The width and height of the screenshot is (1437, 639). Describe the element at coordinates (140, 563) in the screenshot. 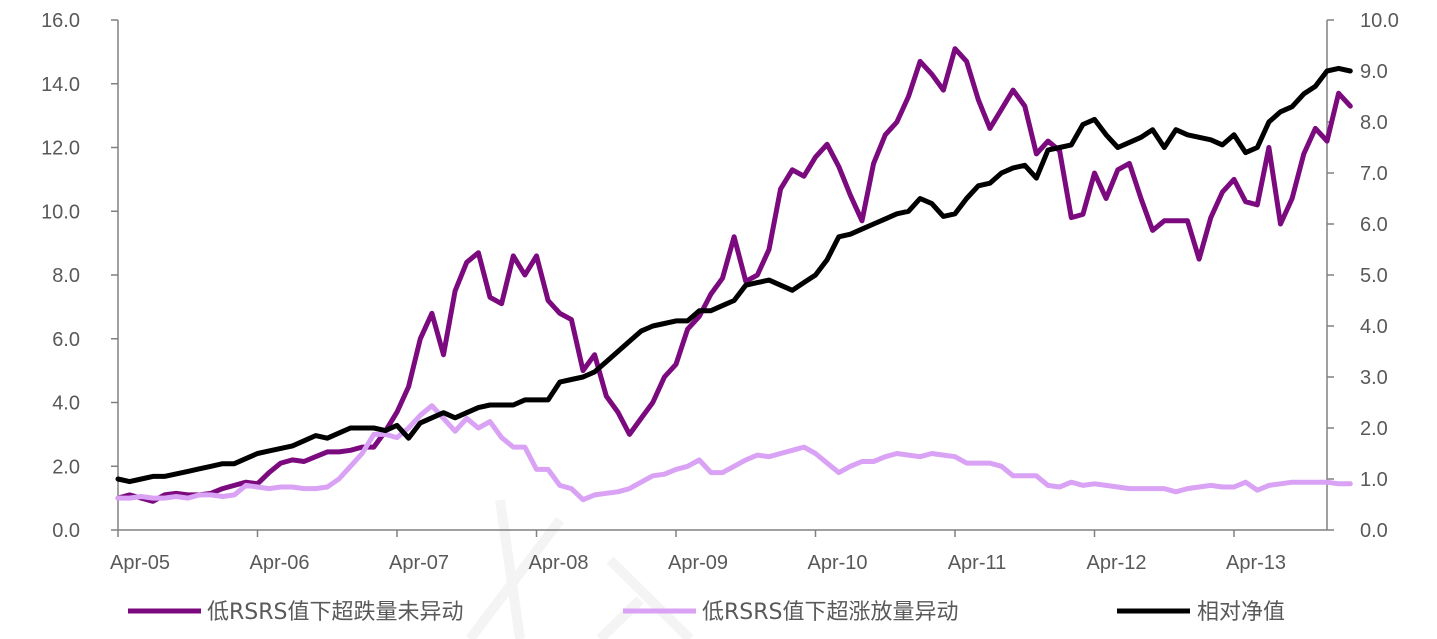

I see `x-tick-label: Apr-05` at that location.